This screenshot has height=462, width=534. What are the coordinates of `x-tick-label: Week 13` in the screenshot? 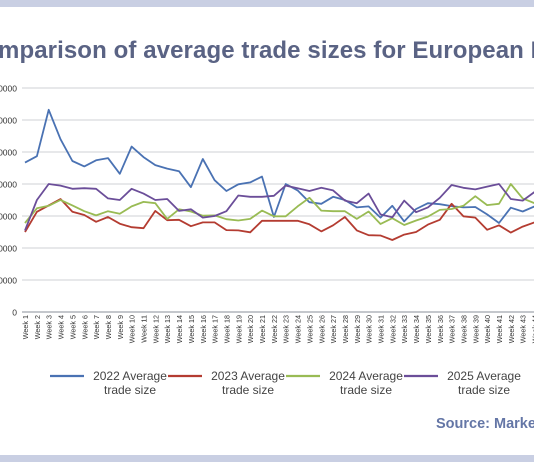 It's located at (167, 329).